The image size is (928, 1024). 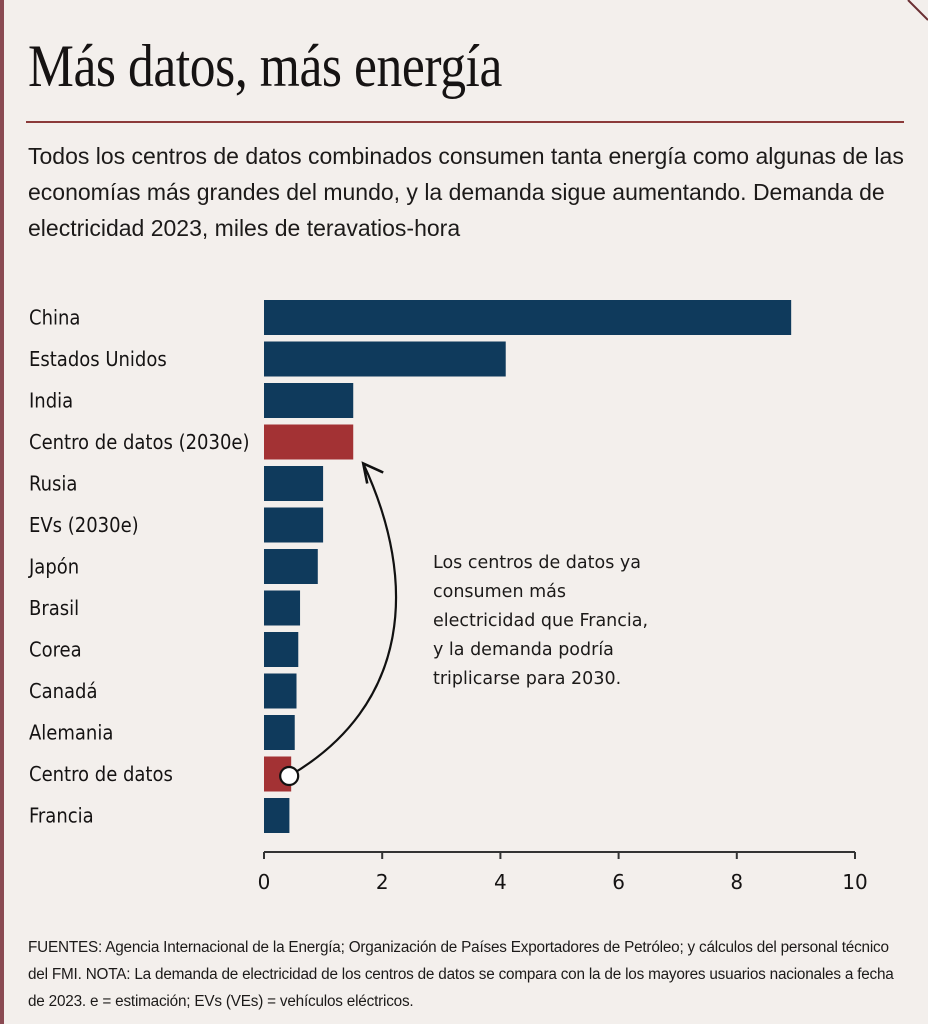 I want to click on category-label-francia: Francia, so click(x=61, y=816).